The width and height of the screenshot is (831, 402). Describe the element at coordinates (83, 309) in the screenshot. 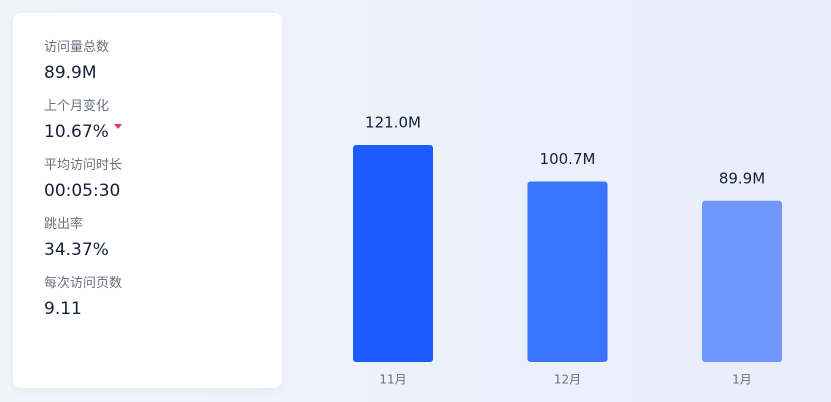

I see `stat-value: 9.11` at that location.